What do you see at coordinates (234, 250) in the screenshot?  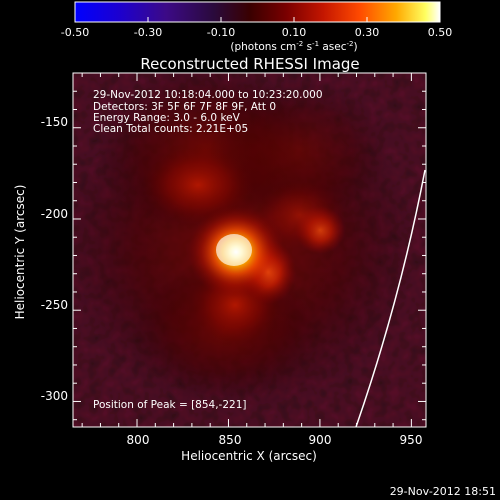 I see `main-source-core` at bounding box center [234, 250].